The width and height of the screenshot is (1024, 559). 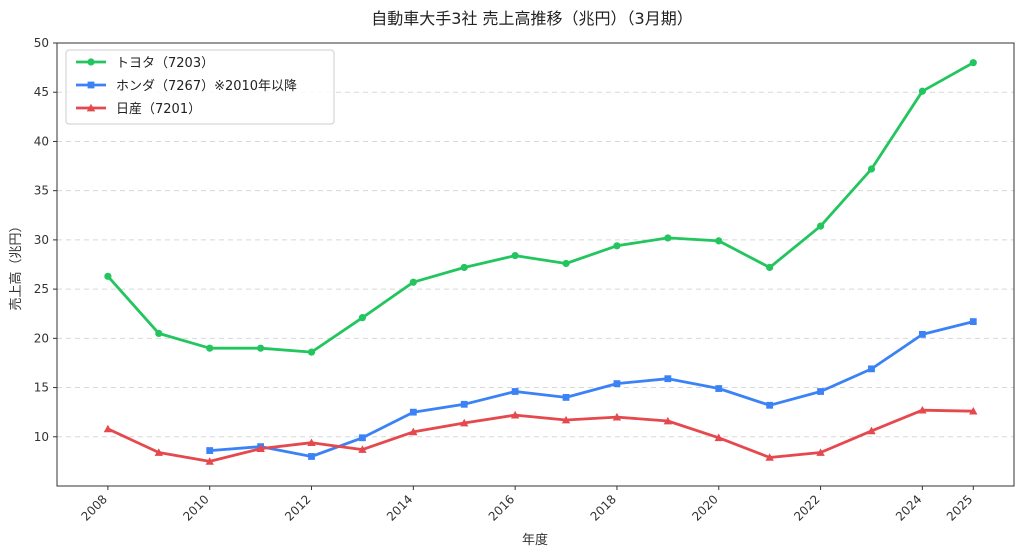 I want to click on legend-box, so click(x=200, y=87).